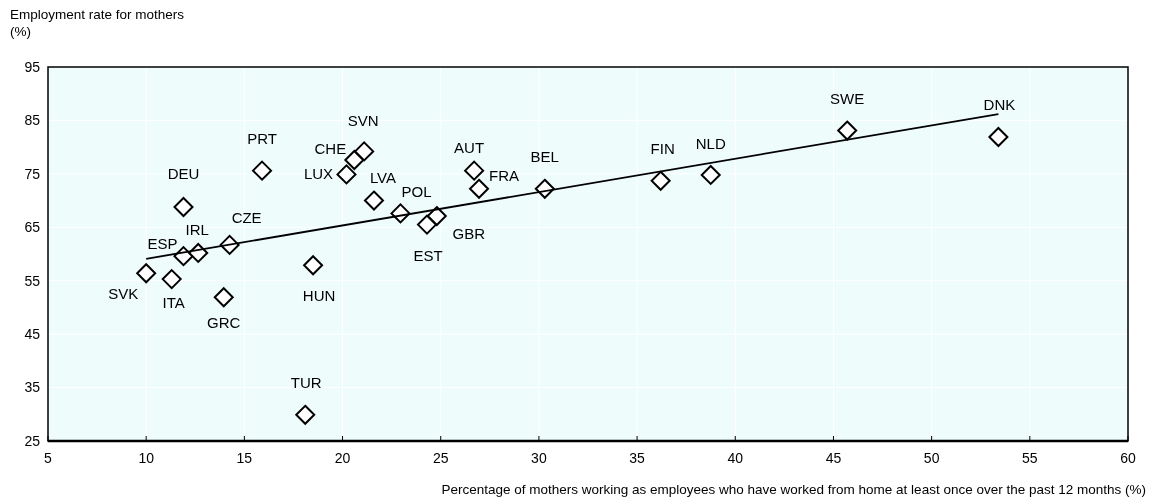 The image size is (1153, 504). I want to click on annotation: DNK, so click(999, 105).